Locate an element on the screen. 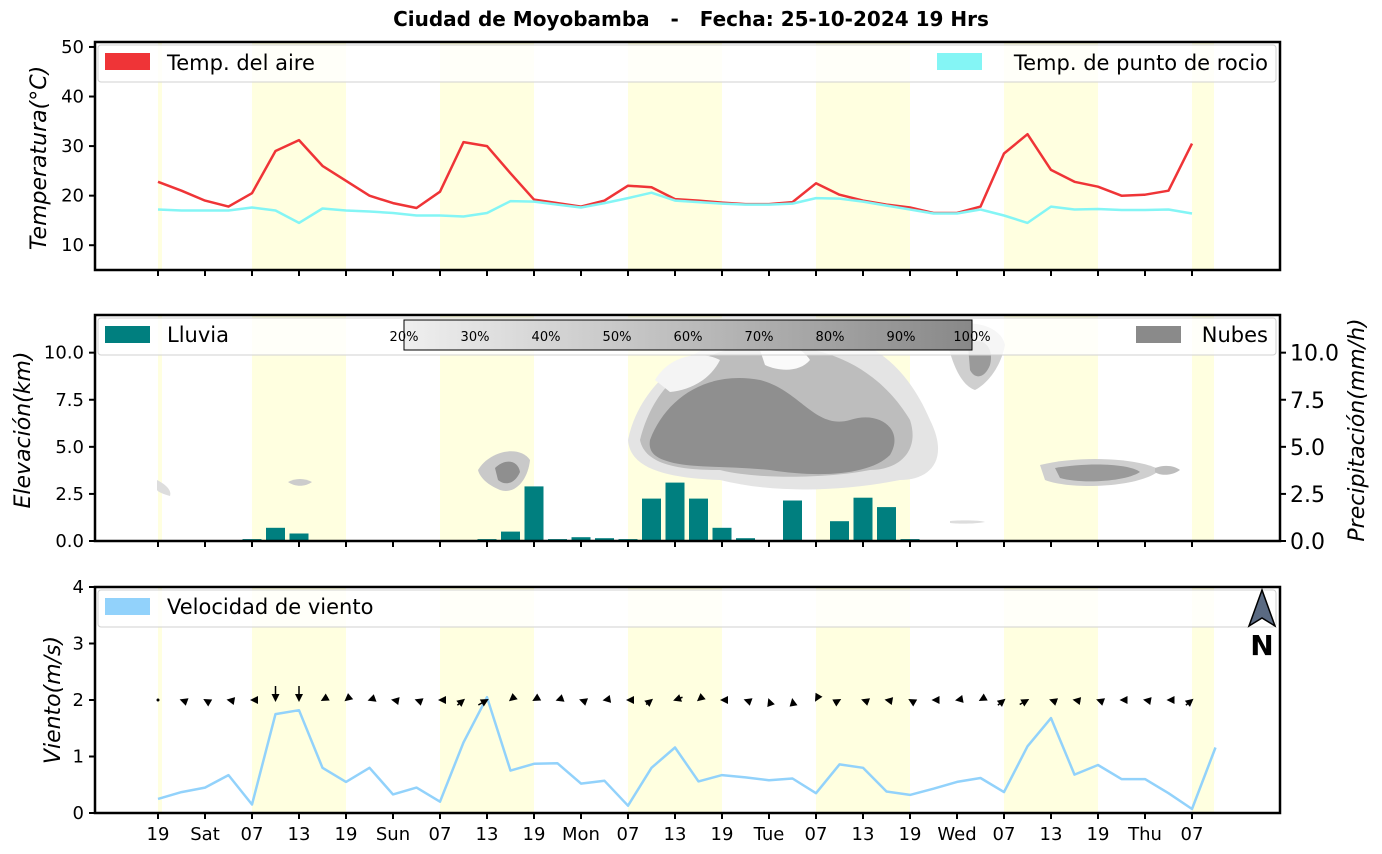  y-tick-label: 30 is located at coordinates (72, 146).